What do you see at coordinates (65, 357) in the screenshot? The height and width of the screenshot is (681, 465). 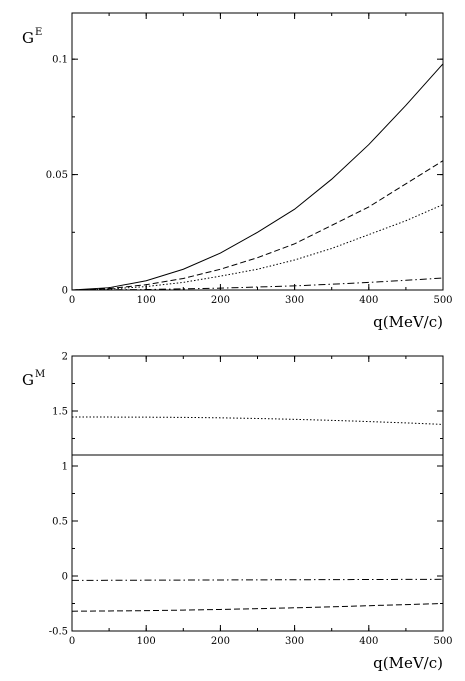 I see `y-tick-label: 2` at bounding box center [65, 357].